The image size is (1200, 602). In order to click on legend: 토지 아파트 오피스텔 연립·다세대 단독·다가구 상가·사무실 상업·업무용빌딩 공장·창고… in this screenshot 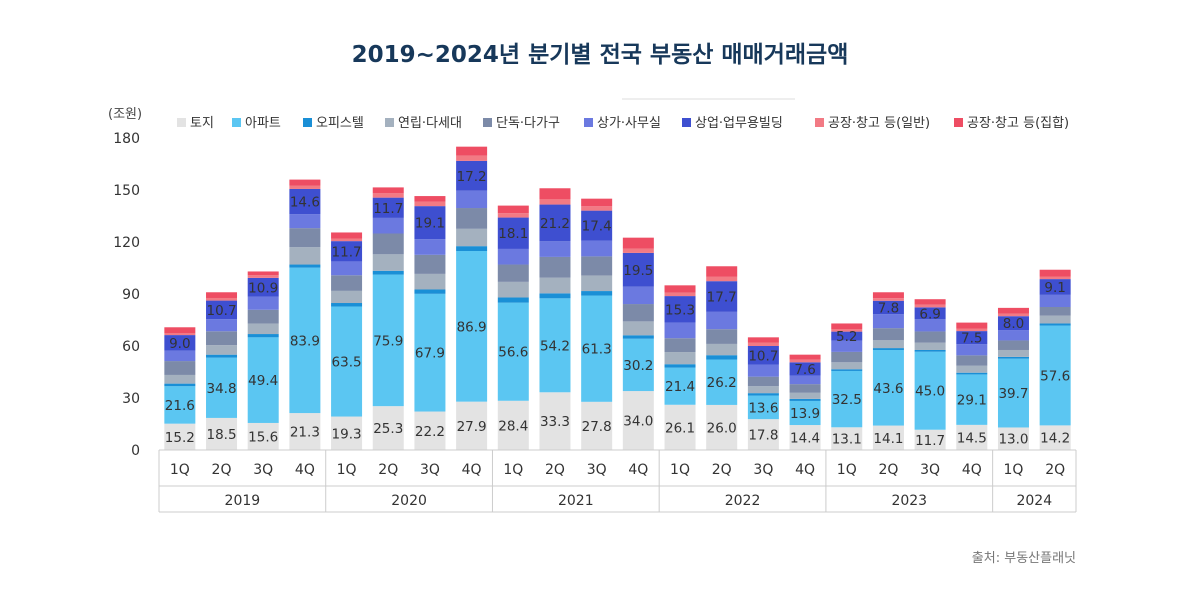, I will do `click(623, 123)`.